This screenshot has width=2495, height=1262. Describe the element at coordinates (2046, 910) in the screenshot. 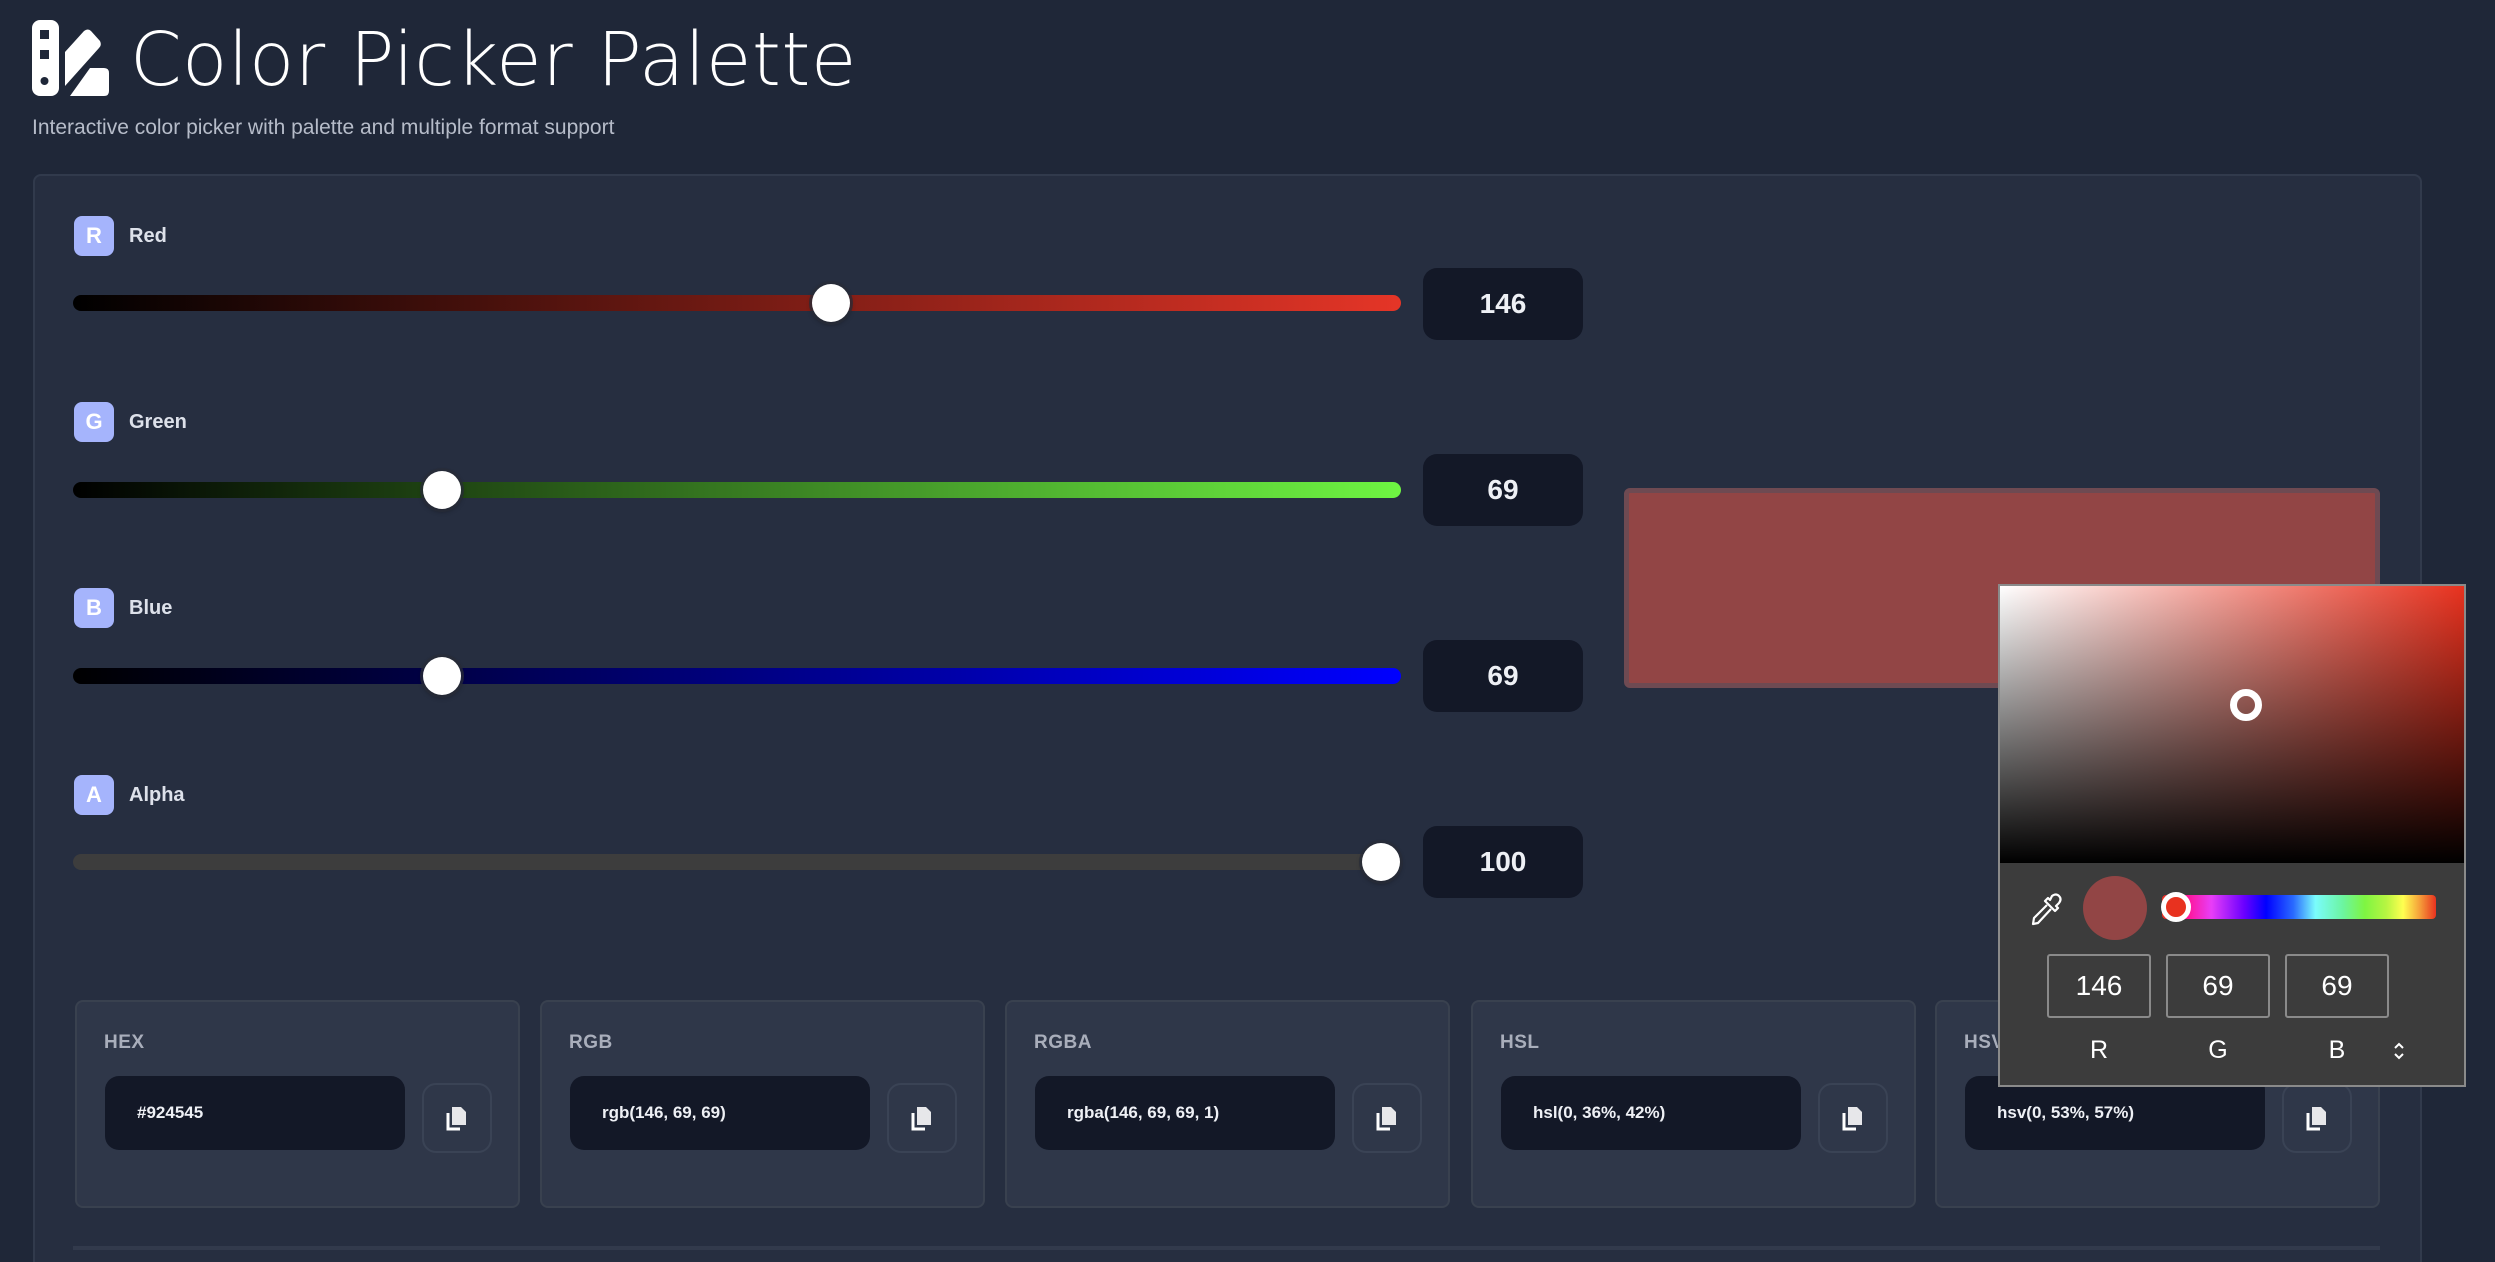

I see `eyedropper-icon` at that location.